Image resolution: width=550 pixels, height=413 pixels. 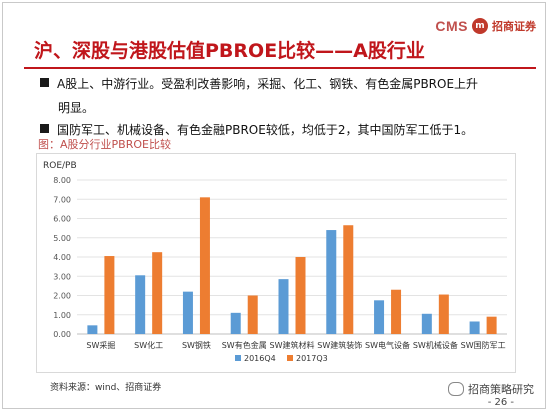 What do you see at coordinates (62, 276) in the screenshot?
I see `y-tick-label: 3.00` at bounding box center [62, 276].